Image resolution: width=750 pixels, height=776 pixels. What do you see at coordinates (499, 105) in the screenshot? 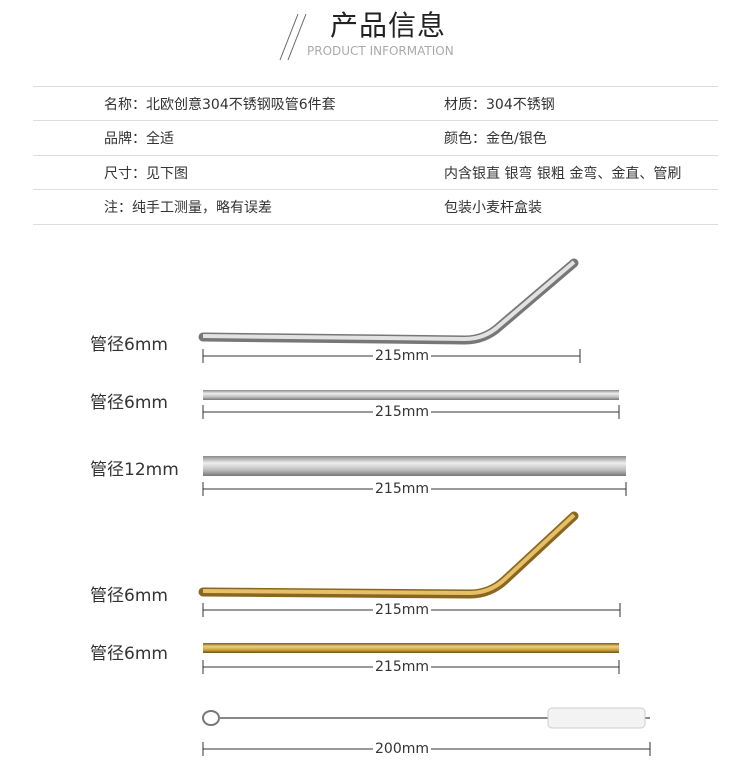
I see `info-material: 材质：304不锈钢` at bounding box center [499, 105].